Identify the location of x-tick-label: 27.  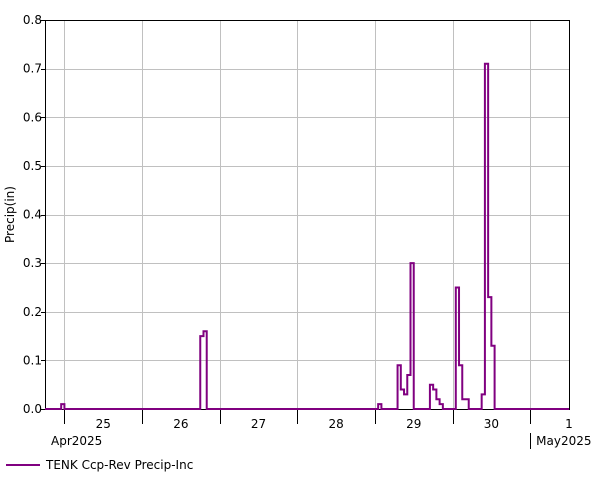
(258, 424).